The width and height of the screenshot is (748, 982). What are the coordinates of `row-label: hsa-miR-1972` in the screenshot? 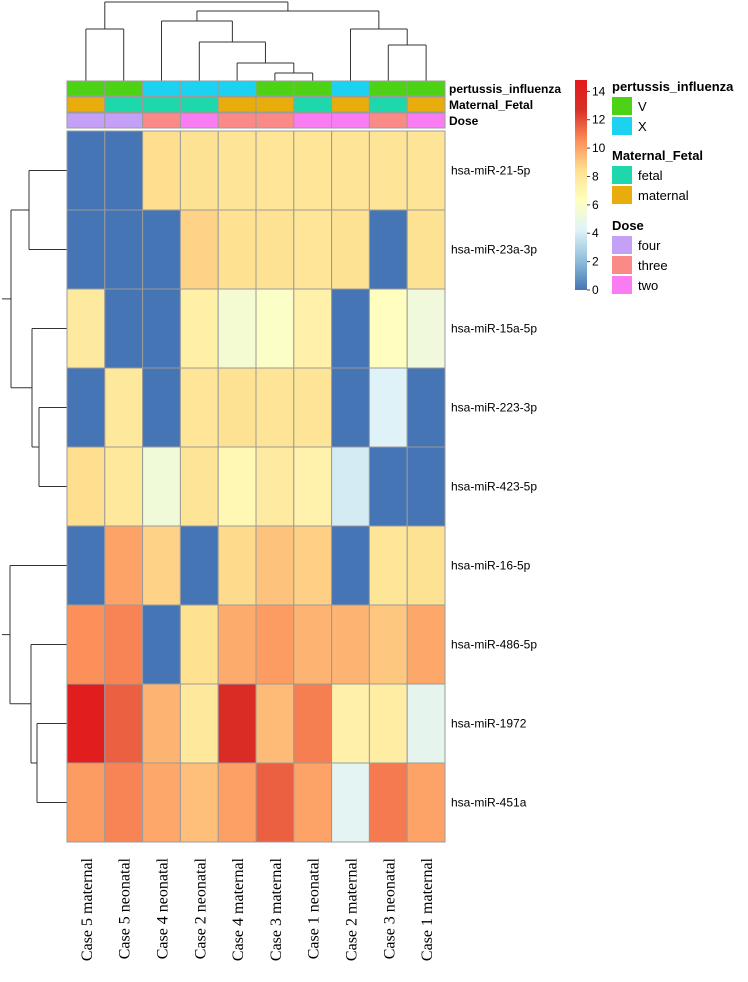 It's located at (489, 724).